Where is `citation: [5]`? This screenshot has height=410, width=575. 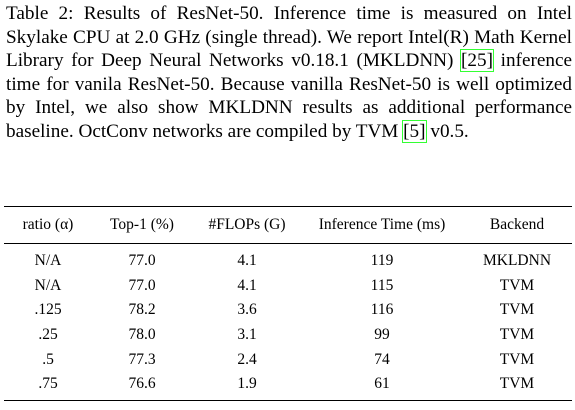 citation: [5] is located at coordinates (414, 131).